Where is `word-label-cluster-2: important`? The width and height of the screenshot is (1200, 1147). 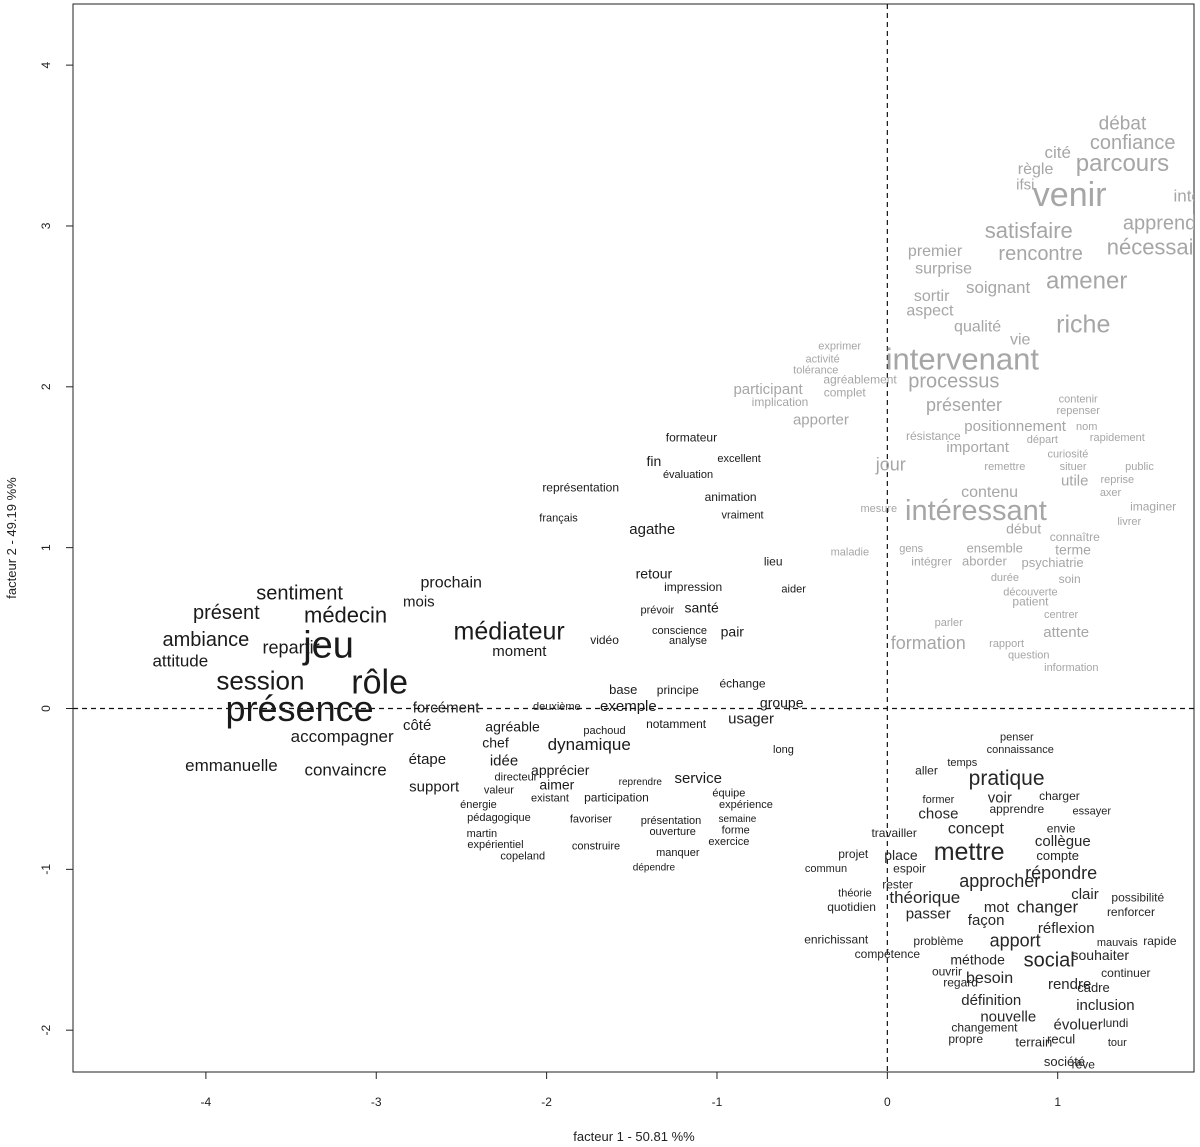 word-label-cluster-2: important is located at coordinates (977, 447).